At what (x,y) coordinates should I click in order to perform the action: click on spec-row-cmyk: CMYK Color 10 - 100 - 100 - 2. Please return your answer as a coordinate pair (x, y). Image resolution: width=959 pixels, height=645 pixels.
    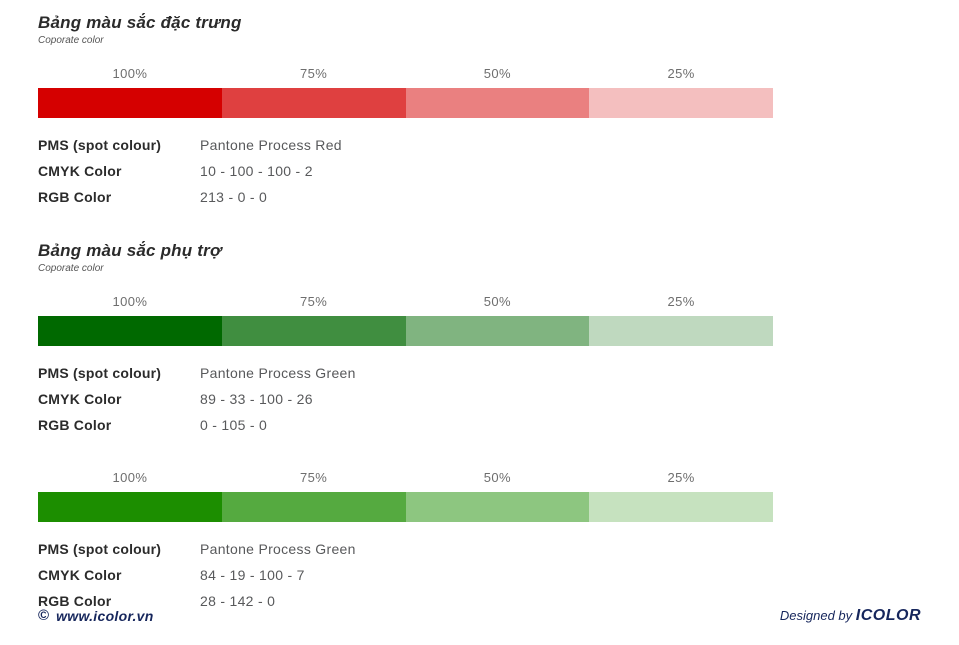
    Looking at the image, I should click on (405, 171).